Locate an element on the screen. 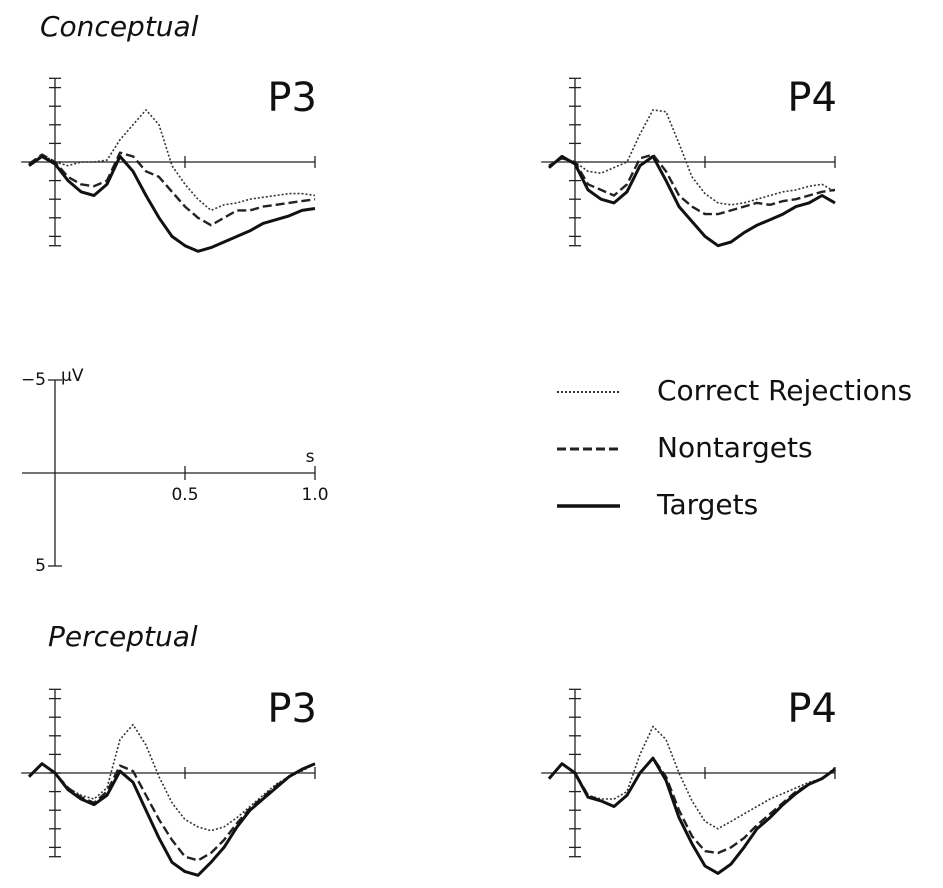 The height and width of the screenshot is (888, 943). legend-label: Correct Rejections is located at coordinates (784, 390).